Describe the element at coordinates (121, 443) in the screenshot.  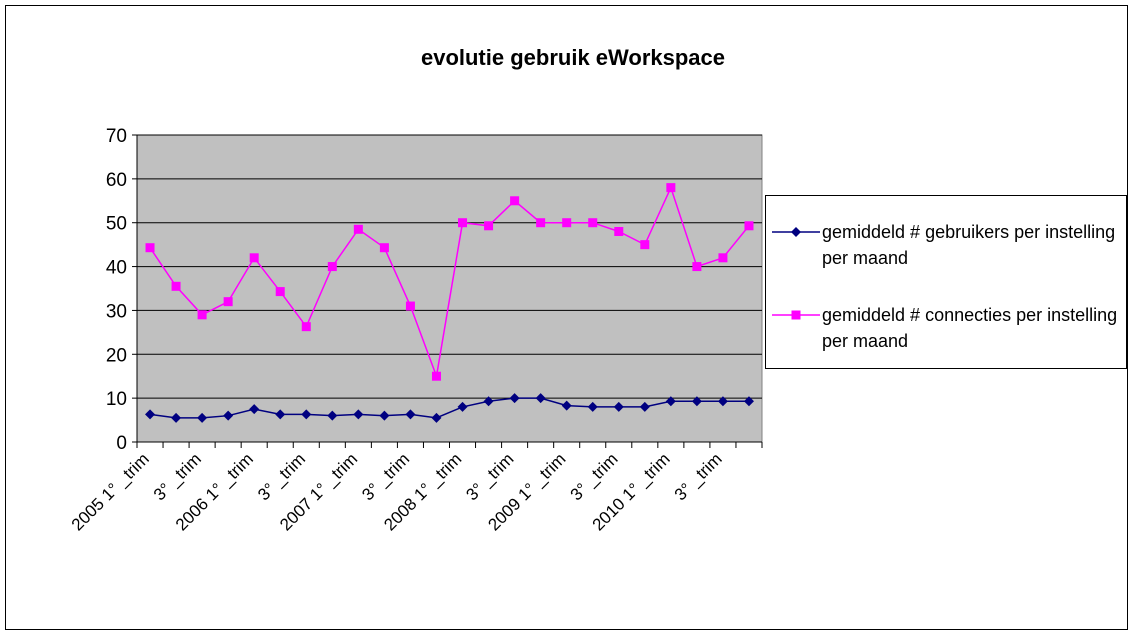
I see `y-tick-label: 0` at that location.